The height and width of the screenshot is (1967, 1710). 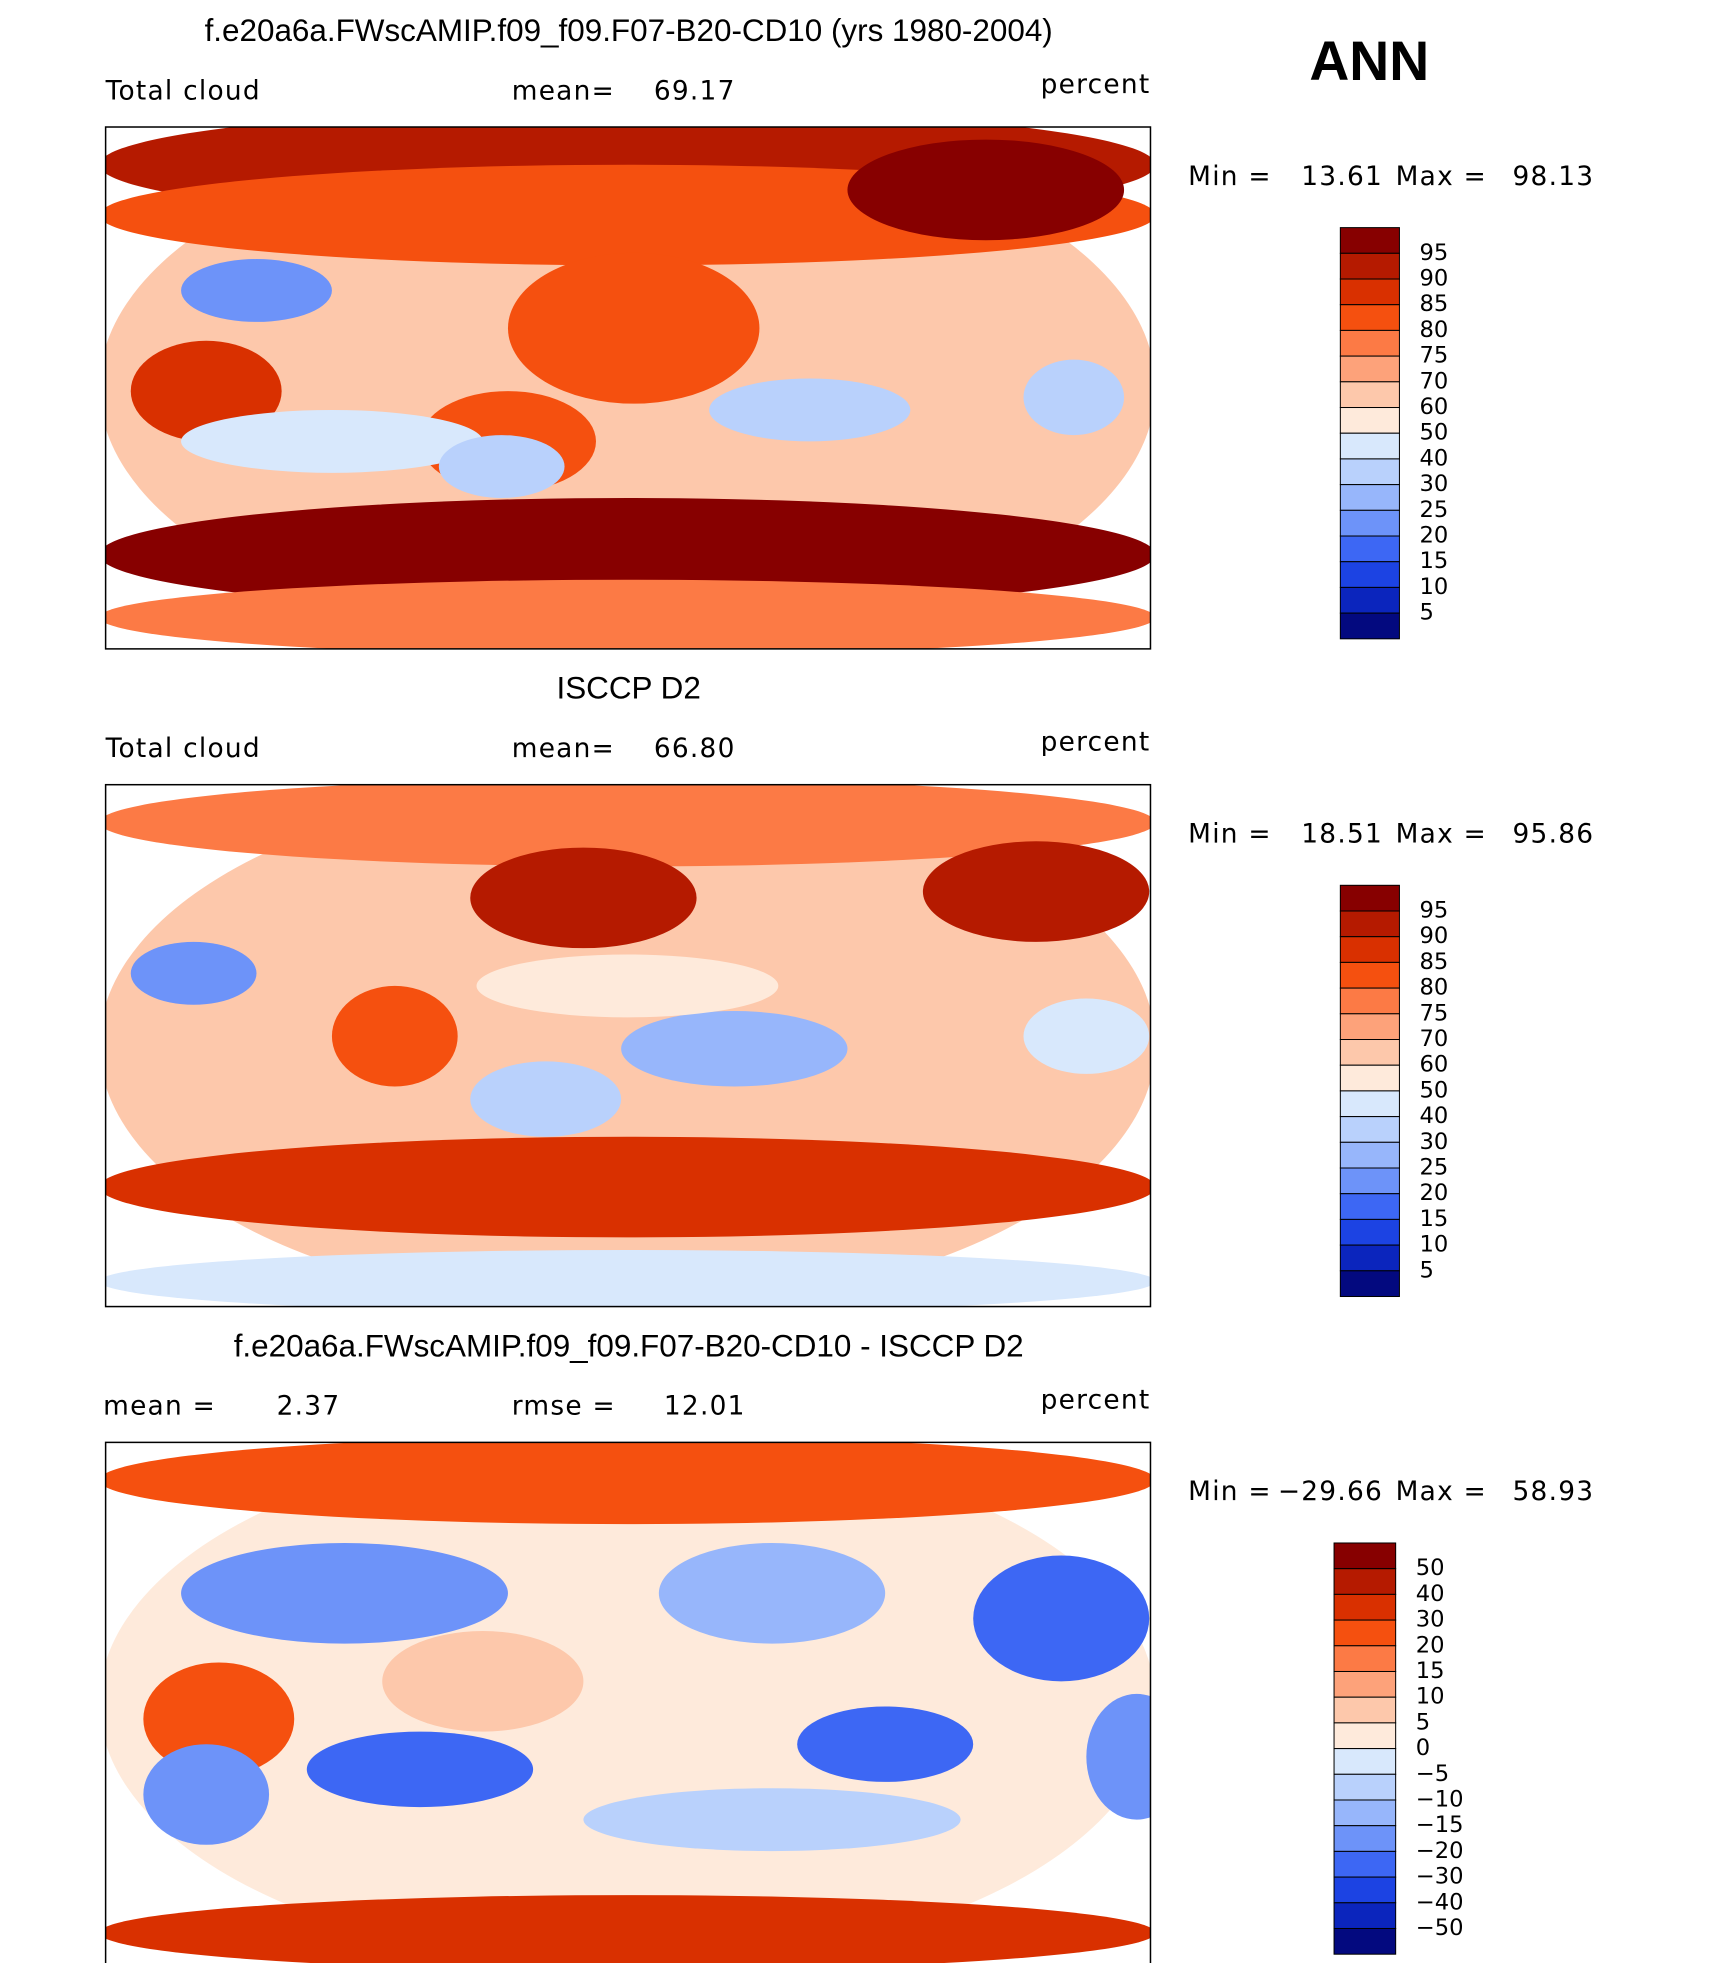 What do you see at coordinates (309, 1406) in the screenshot?
I see `stat-value: 2.37` at bounding box center [309, 1406].